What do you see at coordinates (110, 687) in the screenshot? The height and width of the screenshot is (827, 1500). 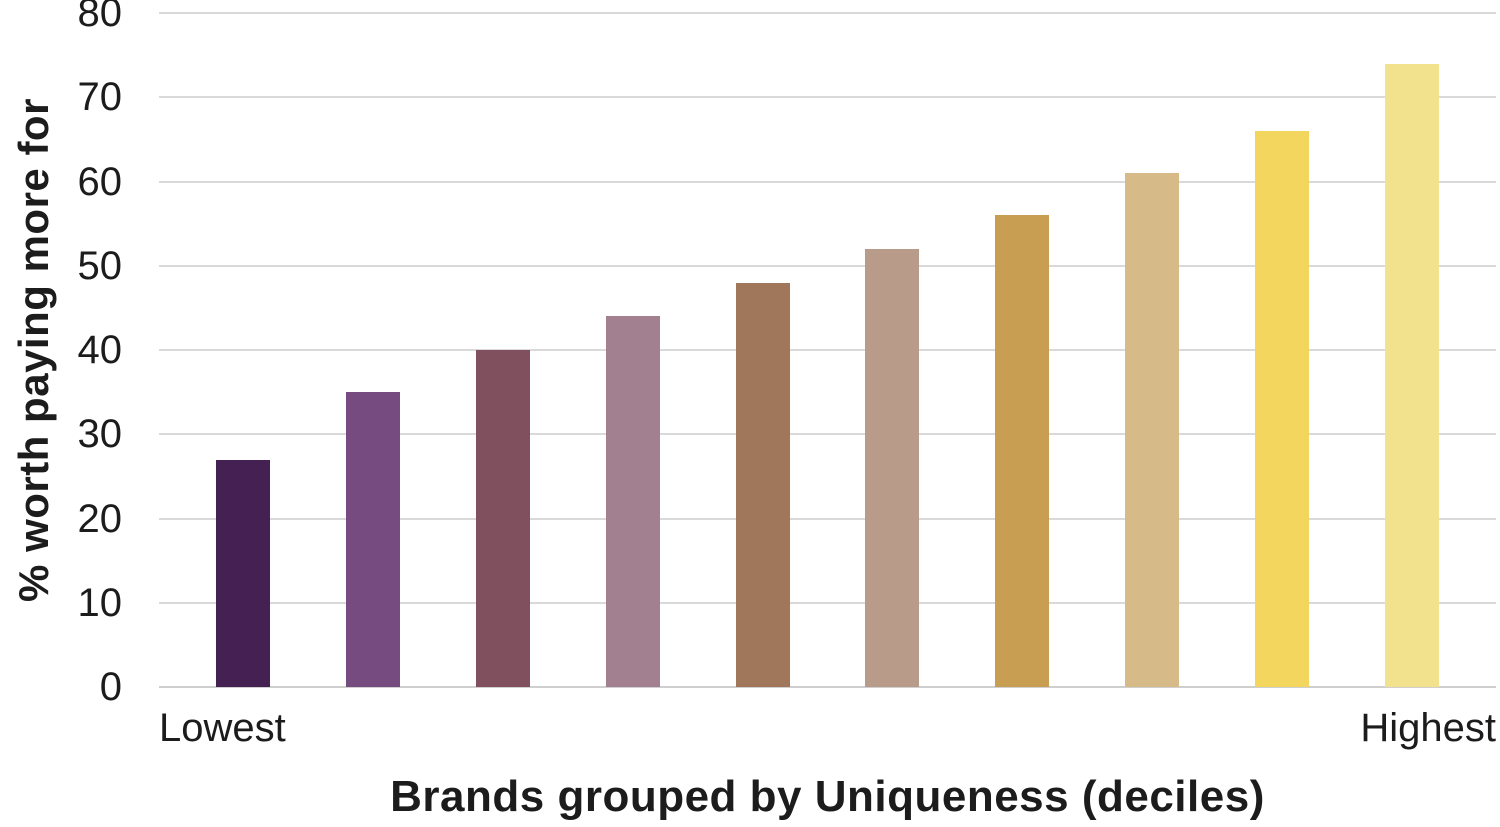 I see `y-axis-tick-label: 0` at bounding box center [110, 687].